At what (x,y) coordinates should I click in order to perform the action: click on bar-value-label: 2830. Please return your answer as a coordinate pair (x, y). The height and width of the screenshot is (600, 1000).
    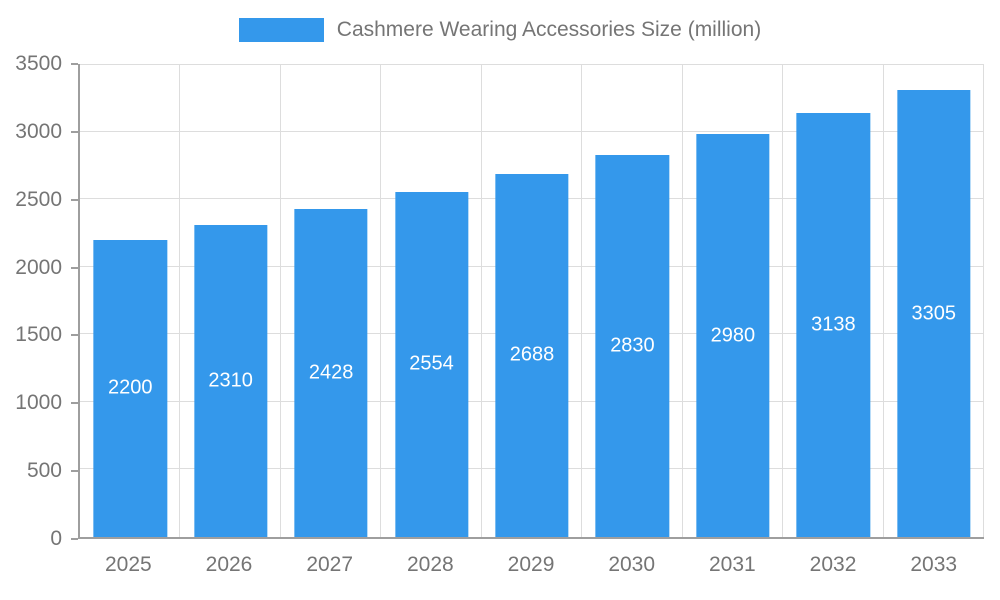
    Looking at the image, I should click on (632, 345).